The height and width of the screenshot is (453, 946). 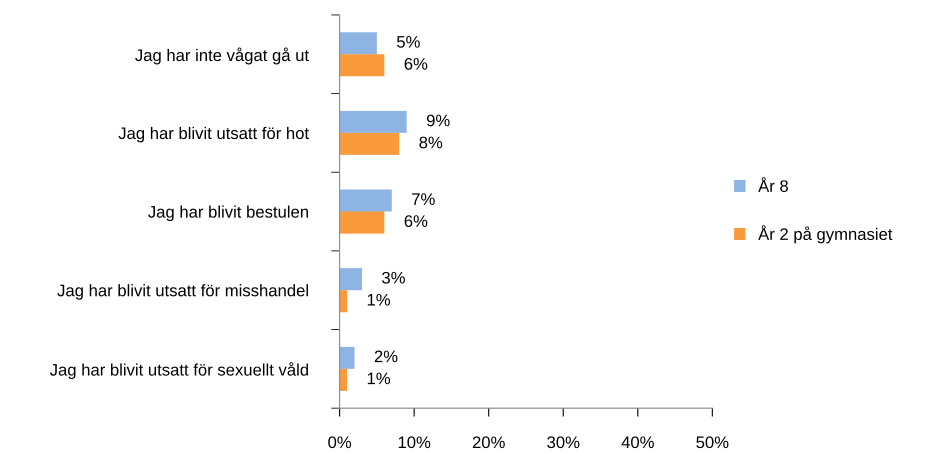 What do you see at coordinates (386, 356) in the screenshot?
I see `data-label: 2%` at bounding box center [386, 356].